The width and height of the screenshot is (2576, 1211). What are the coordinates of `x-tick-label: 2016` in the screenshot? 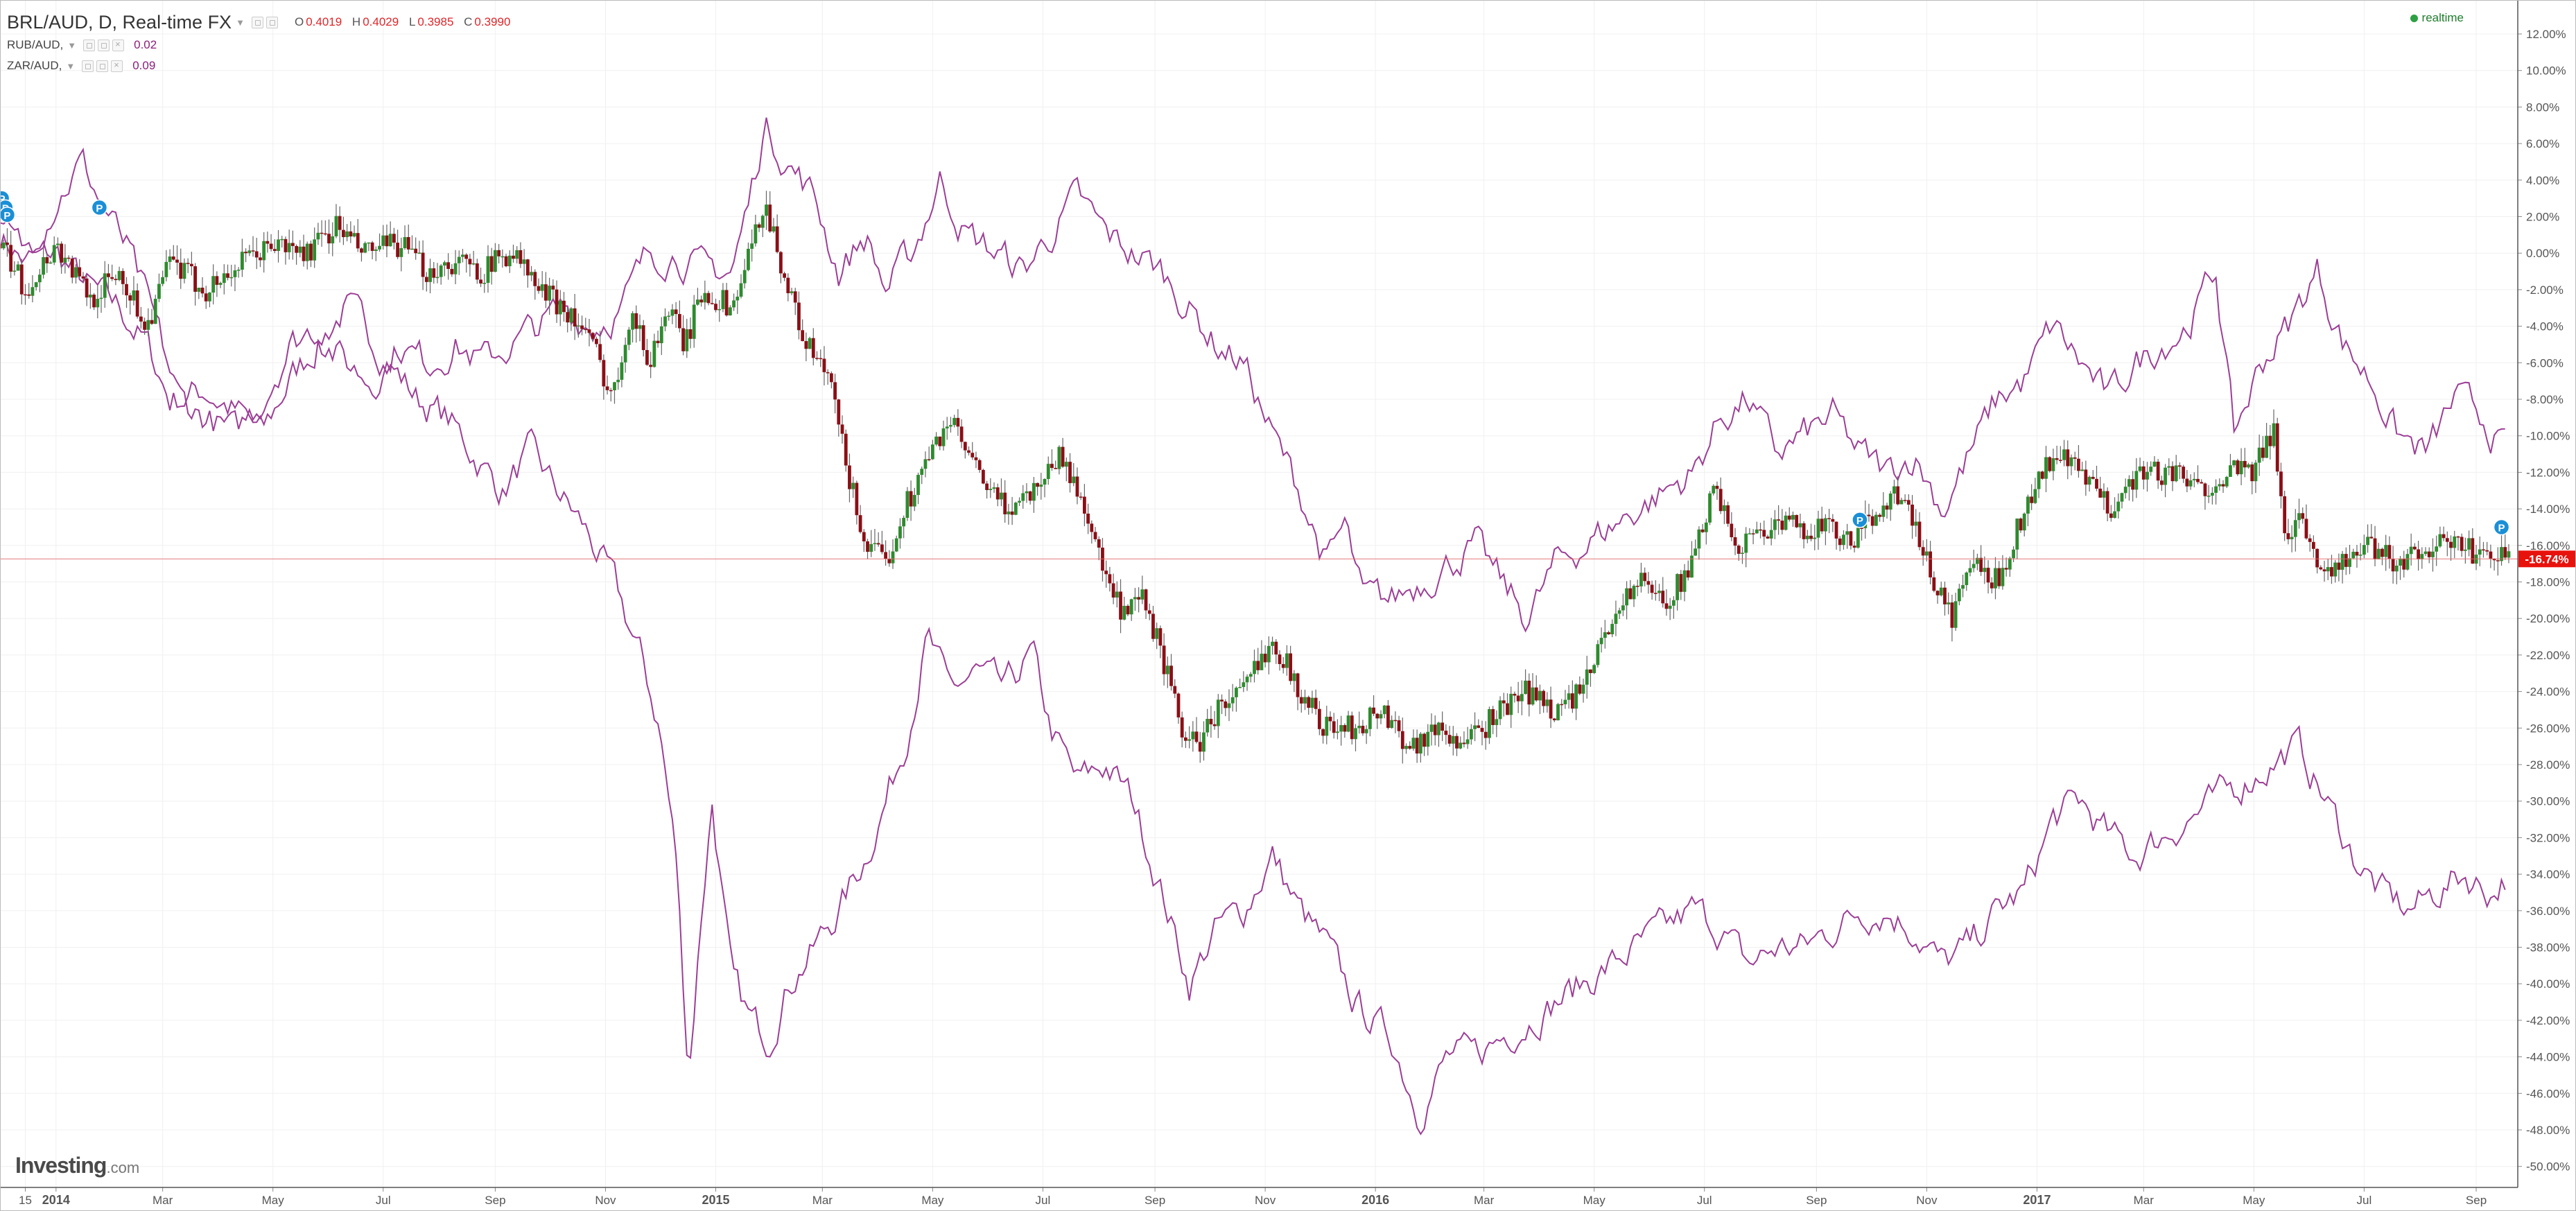 It's located at (1375, 1200).